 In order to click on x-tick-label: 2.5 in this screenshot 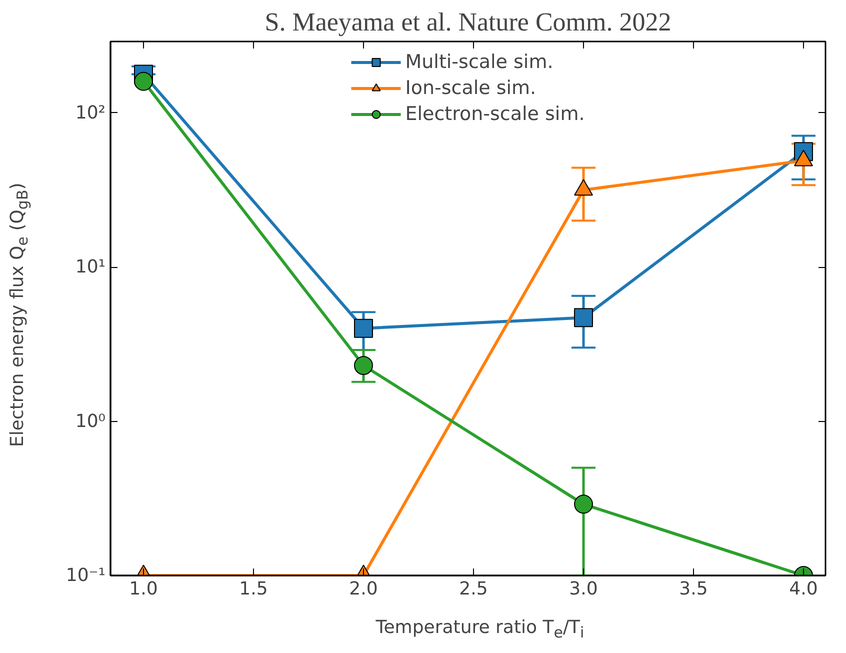, I will do `click(473, 589)`.